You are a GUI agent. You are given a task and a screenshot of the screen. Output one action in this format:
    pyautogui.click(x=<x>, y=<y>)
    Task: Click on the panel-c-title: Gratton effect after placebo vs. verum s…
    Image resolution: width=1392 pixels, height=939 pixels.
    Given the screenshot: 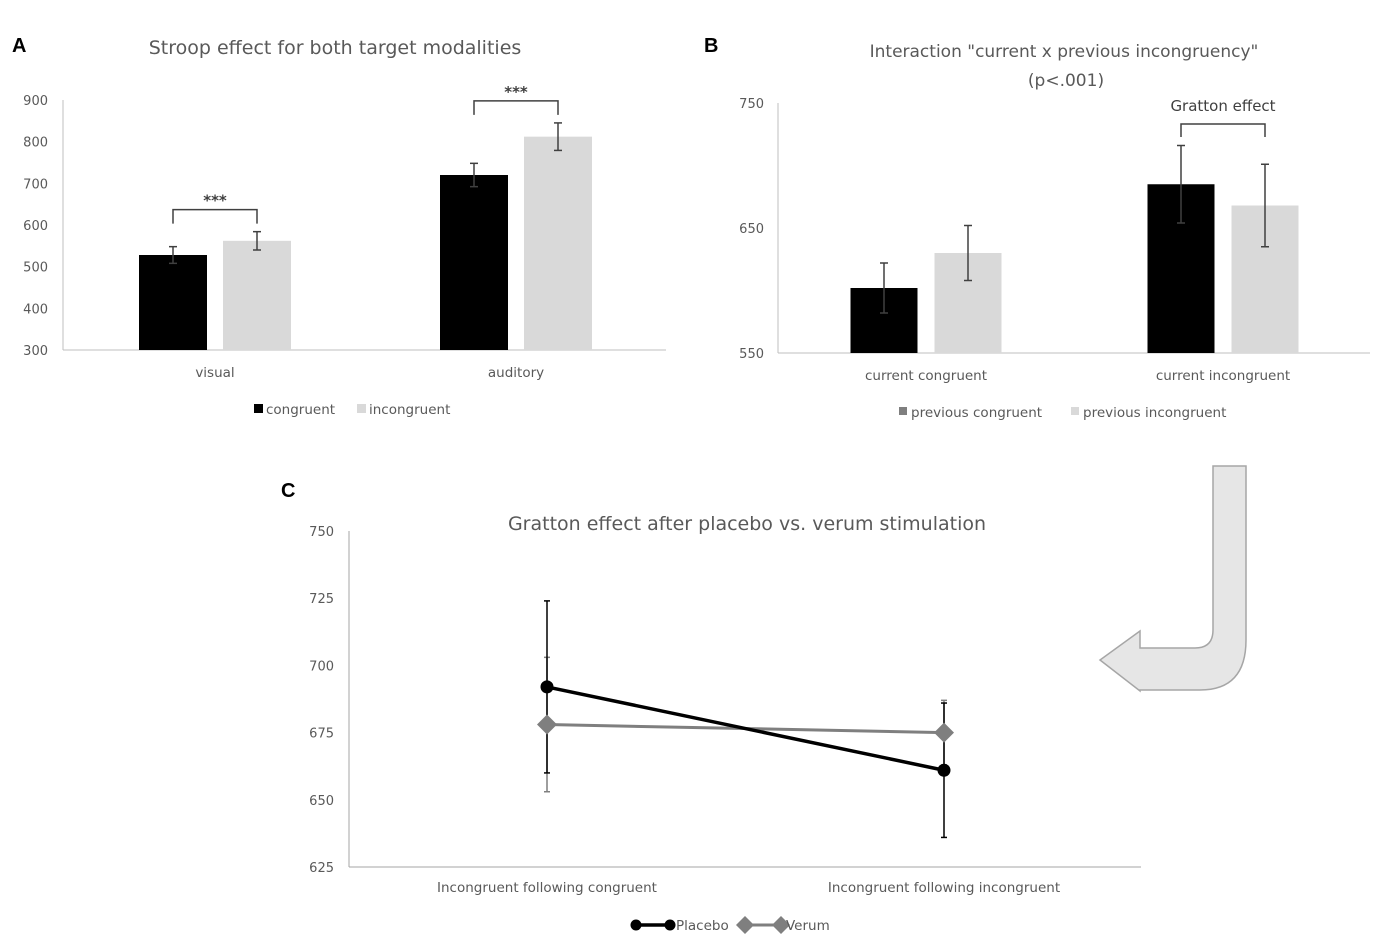 What is the action you would take?
    pyautogui.click(x=747, y=524)
    